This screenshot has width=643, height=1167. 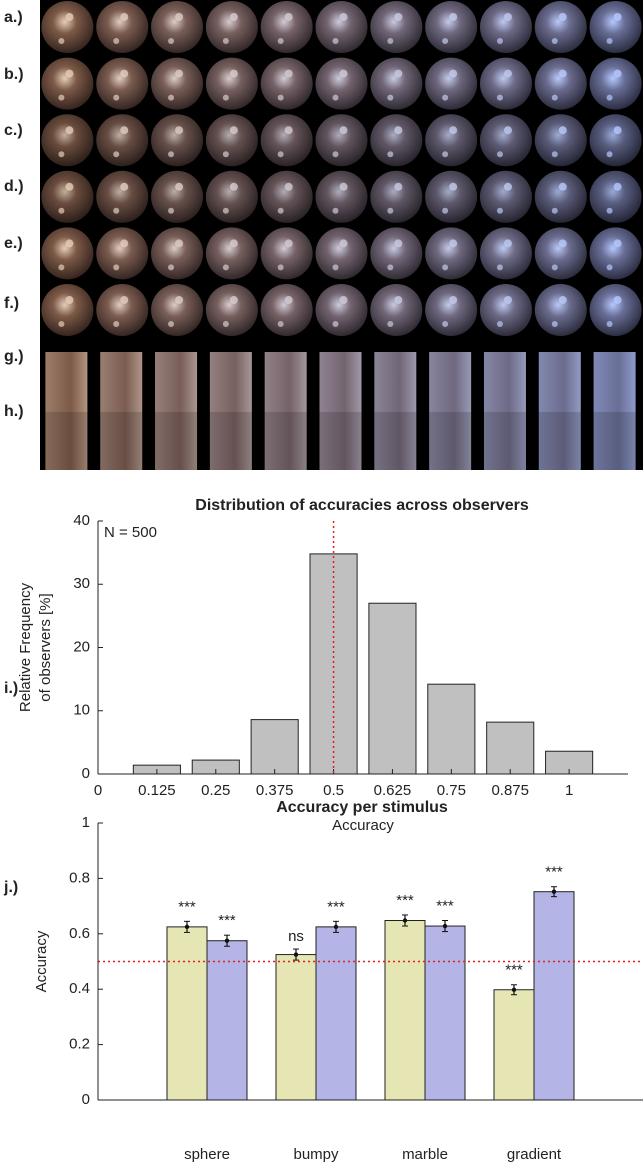 What do you see at coordinates (157, 790) in the screenshot?
I see `x-tick-label: 0.125` at bounding box center [157, 790].